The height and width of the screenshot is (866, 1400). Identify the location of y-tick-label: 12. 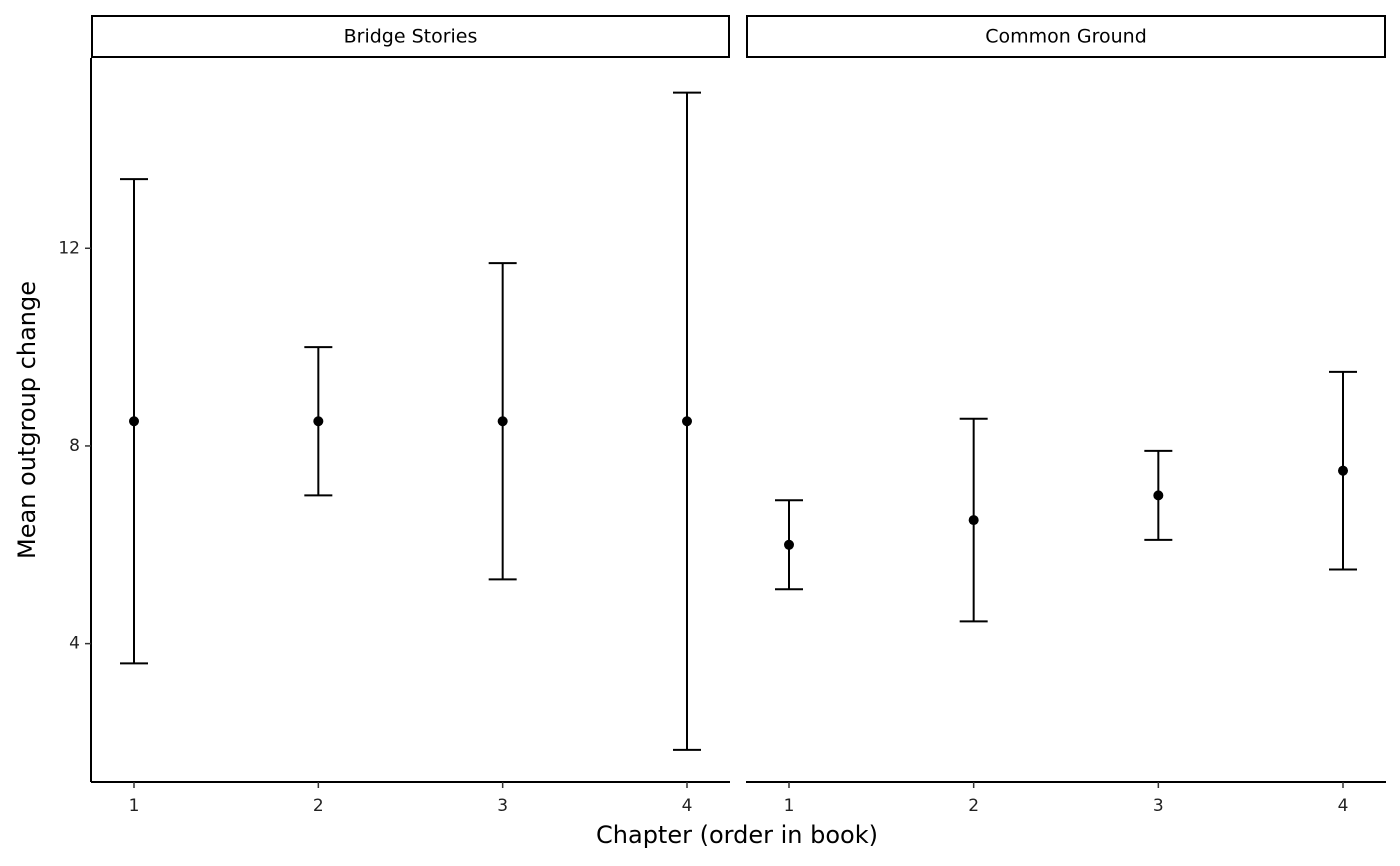
(69, 248).